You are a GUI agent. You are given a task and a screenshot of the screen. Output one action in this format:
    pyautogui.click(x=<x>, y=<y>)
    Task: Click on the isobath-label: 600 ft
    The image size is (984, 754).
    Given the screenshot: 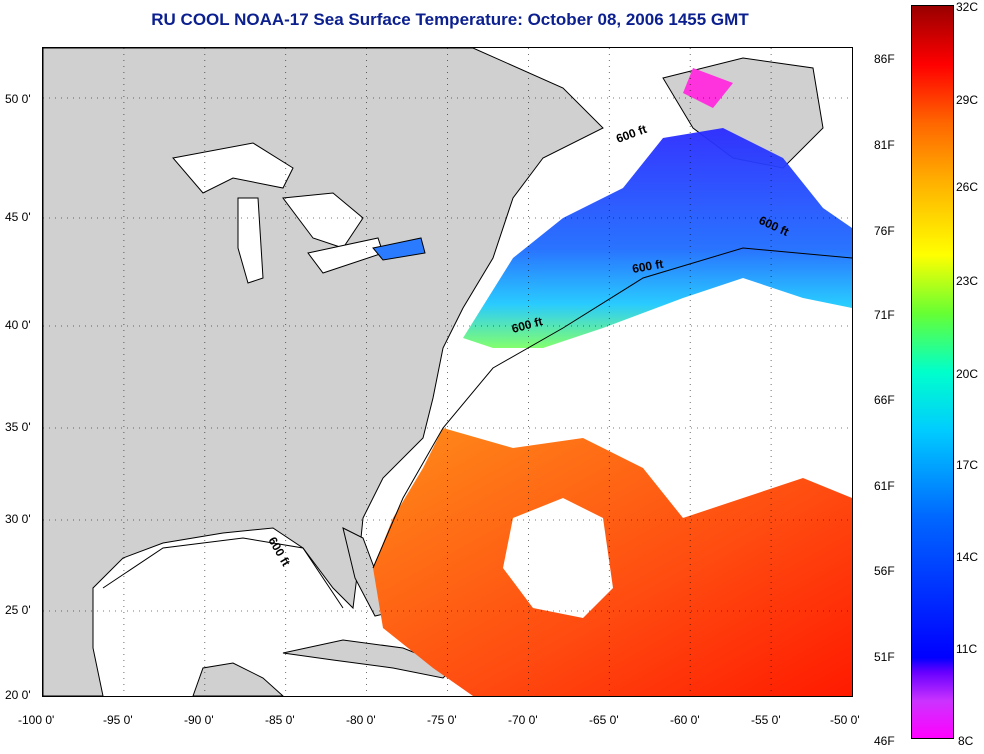 What is the action you would take?
    pyautogui.click(x=647, y=266)
    